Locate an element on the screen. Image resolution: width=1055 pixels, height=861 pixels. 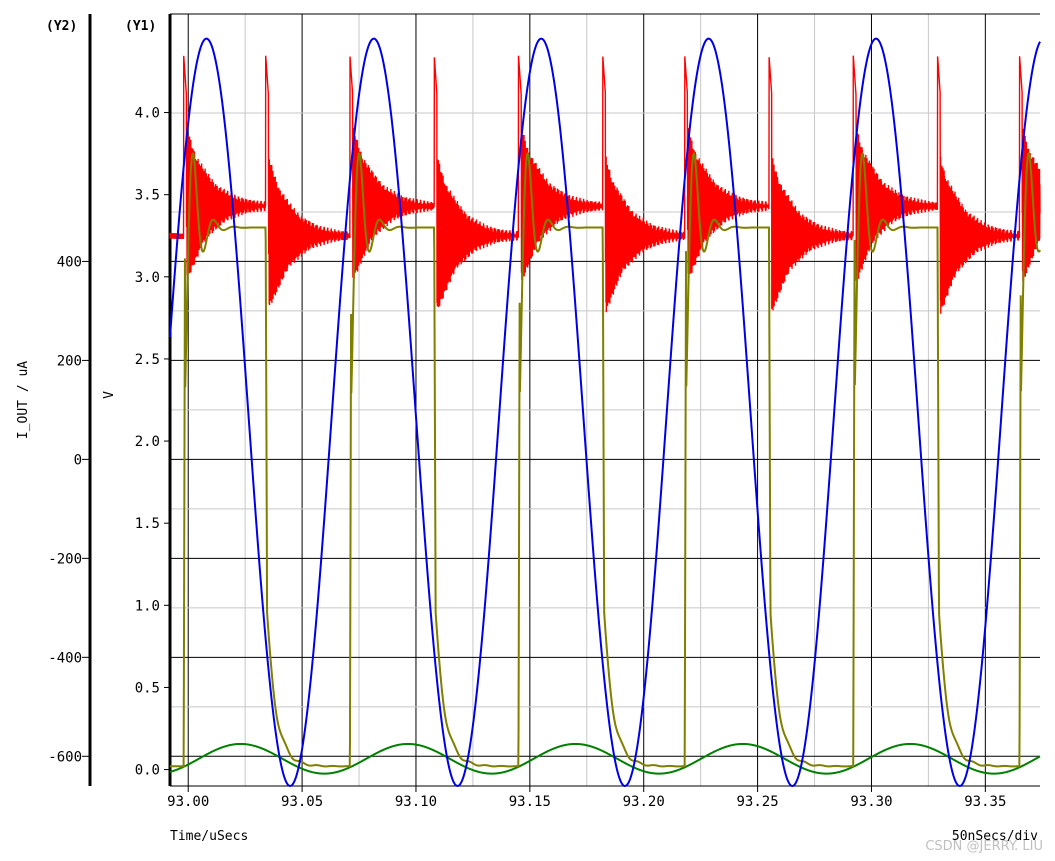
x-tick-label: 93.35 is located at coordinates (985, 802).